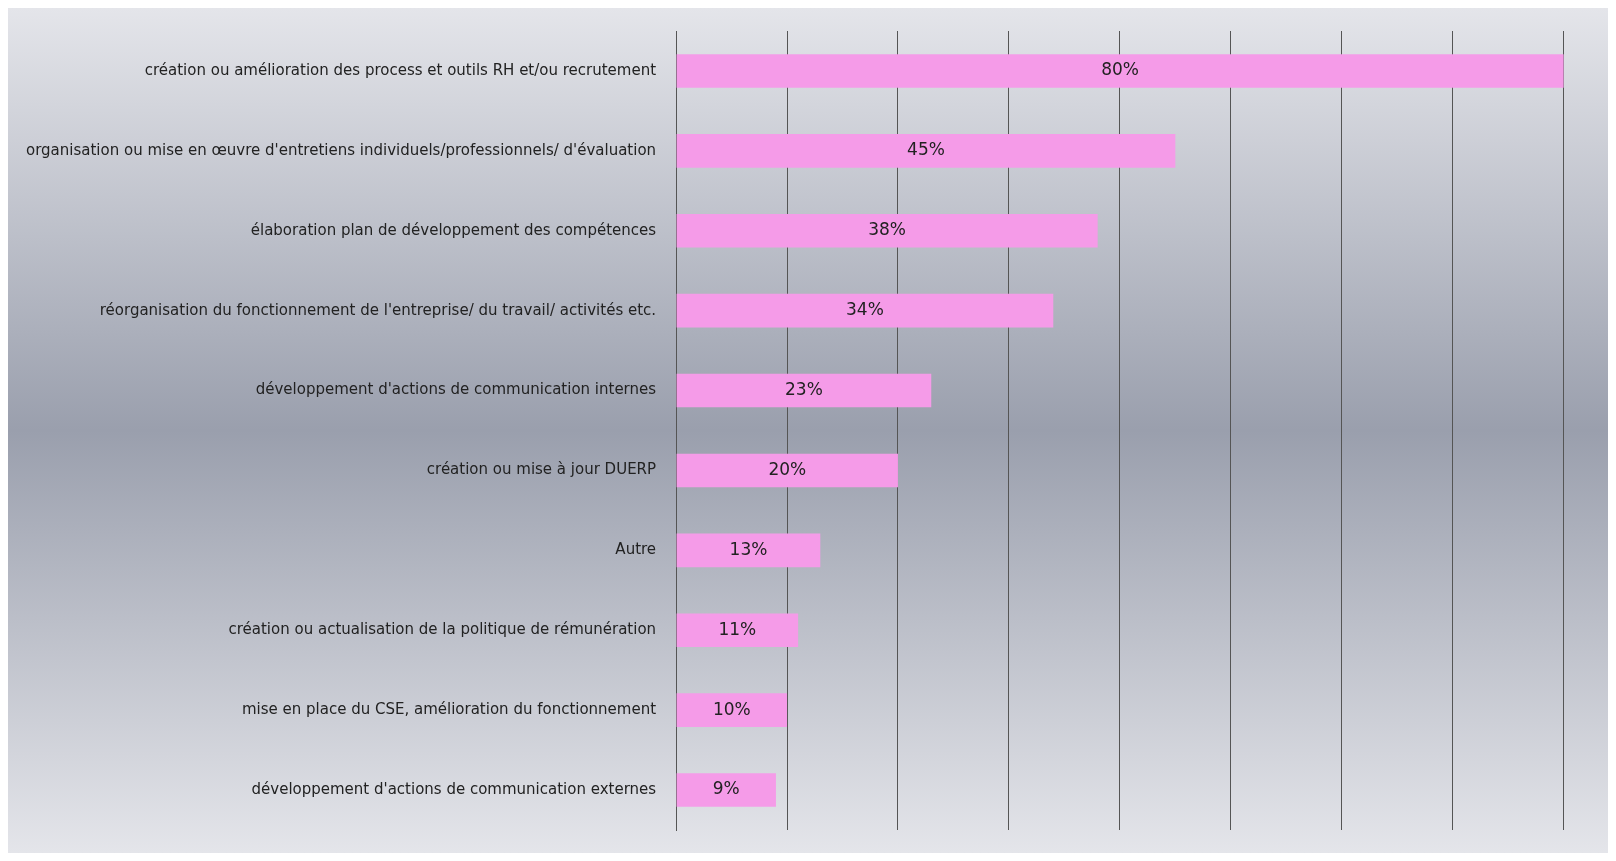  Describe the element at coordinates (400, 69) in the screenshot. I see `y-tick-label: création ou amélioration des process et outils RH et/ou recrutement` at that location.